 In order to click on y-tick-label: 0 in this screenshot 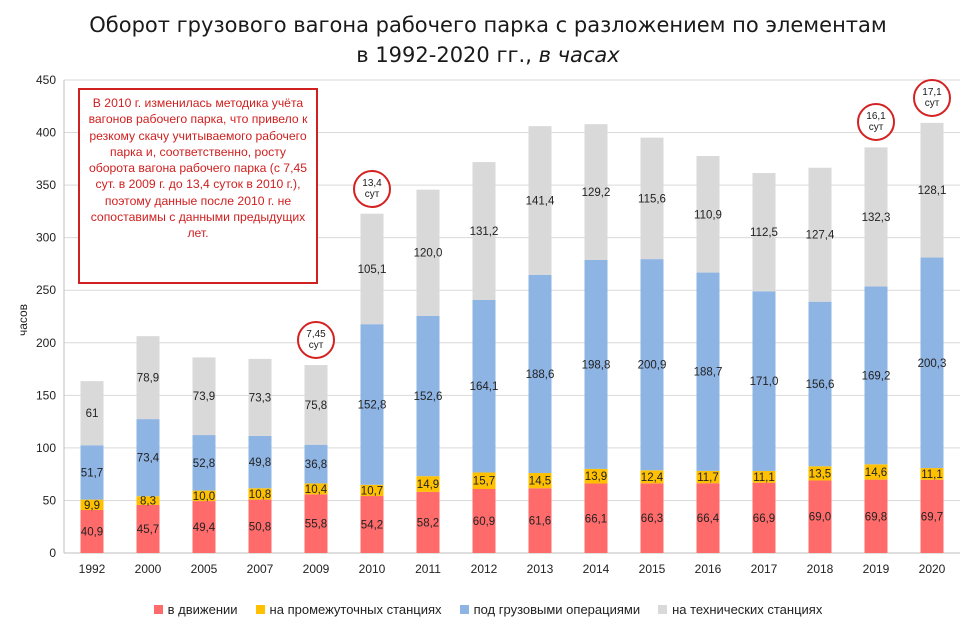, I will do `click(52, 553)`.